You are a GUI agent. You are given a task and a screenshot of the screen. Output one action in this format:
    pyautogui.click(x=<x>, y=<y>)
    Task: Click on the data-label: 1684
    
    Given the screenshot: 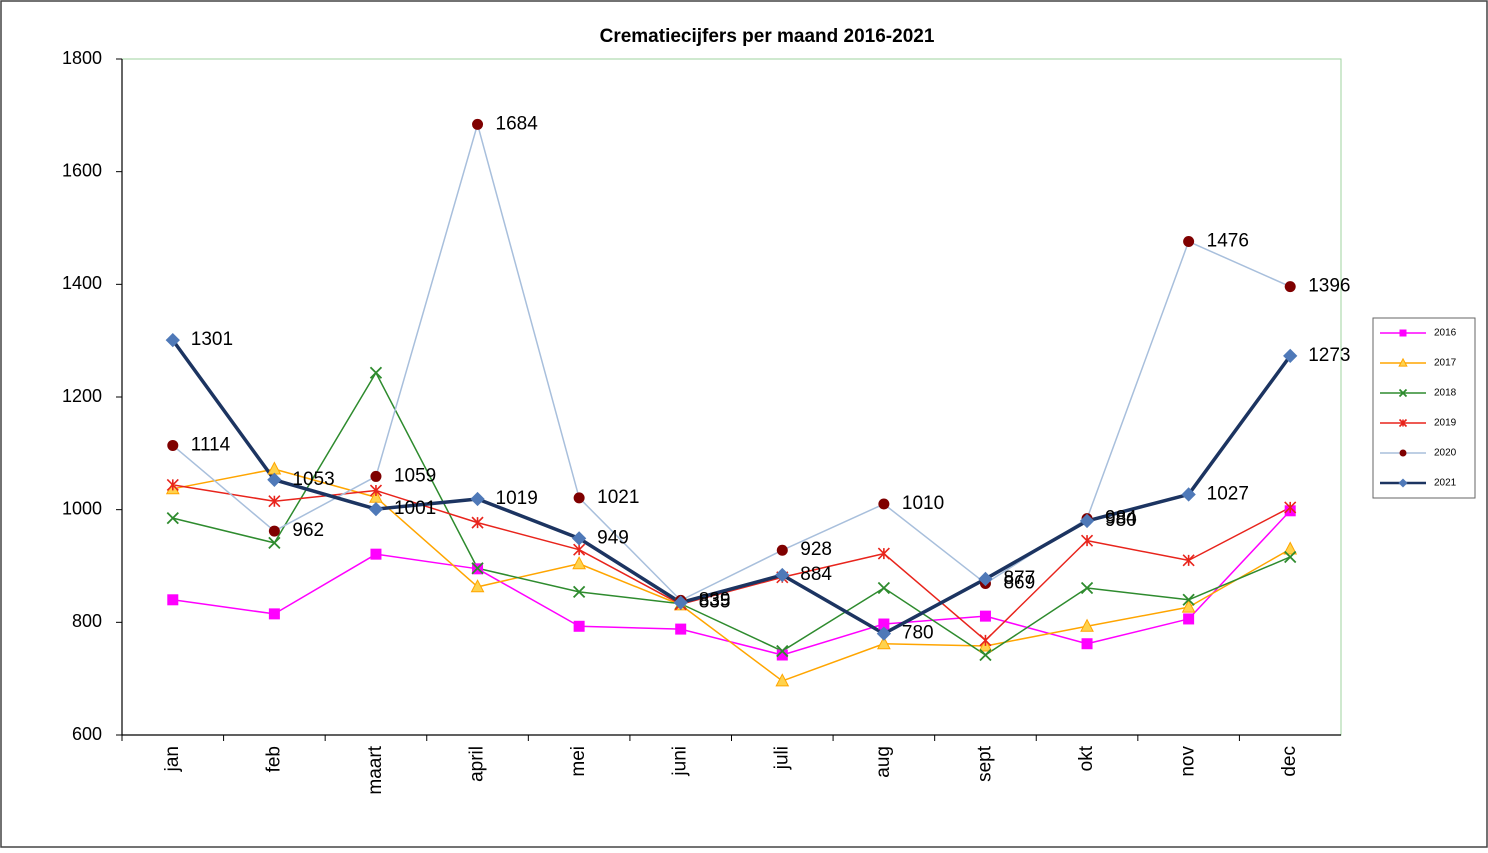 What is the action you would take?
    pyautogui.click(x=517, y=123)
    